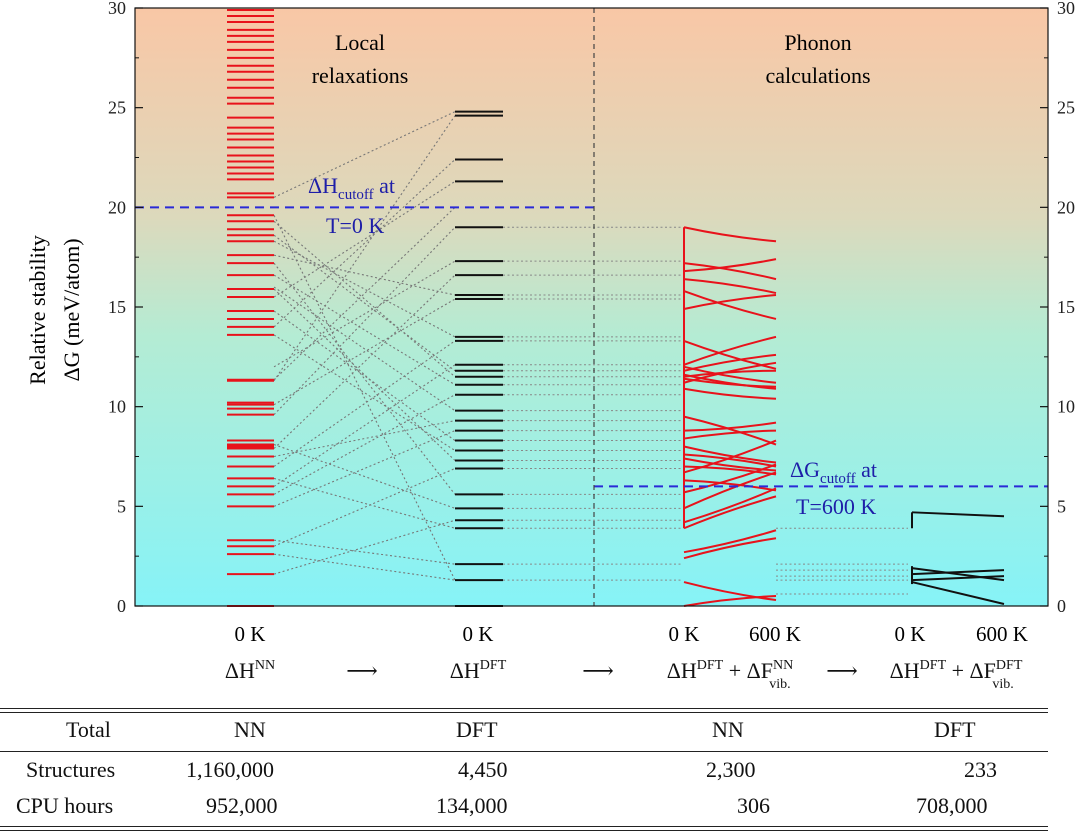  Describe the element at coordinates (753, 805) in the screenshot. I see `table-row-cpu-nn-phon: 306` at that location.